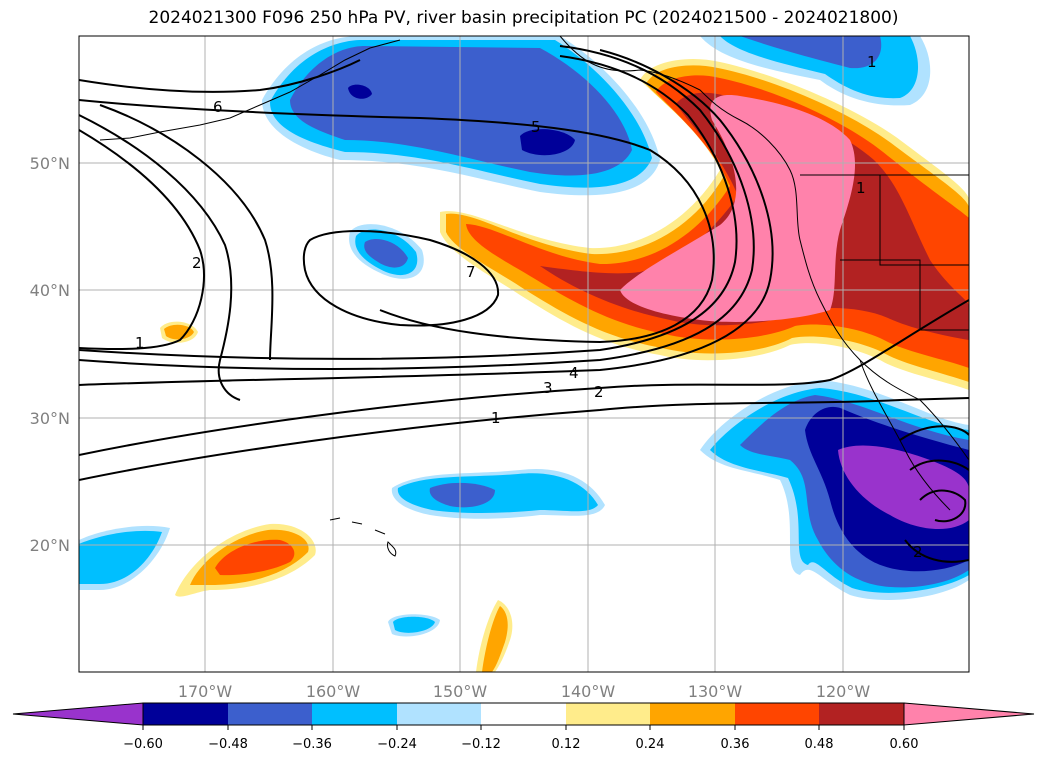 The image size is (1047, 765). What do you see at coordinates (969, 714) in the screenshot?
I see `colorbar-high-extend` at bounding box center [969, 714].